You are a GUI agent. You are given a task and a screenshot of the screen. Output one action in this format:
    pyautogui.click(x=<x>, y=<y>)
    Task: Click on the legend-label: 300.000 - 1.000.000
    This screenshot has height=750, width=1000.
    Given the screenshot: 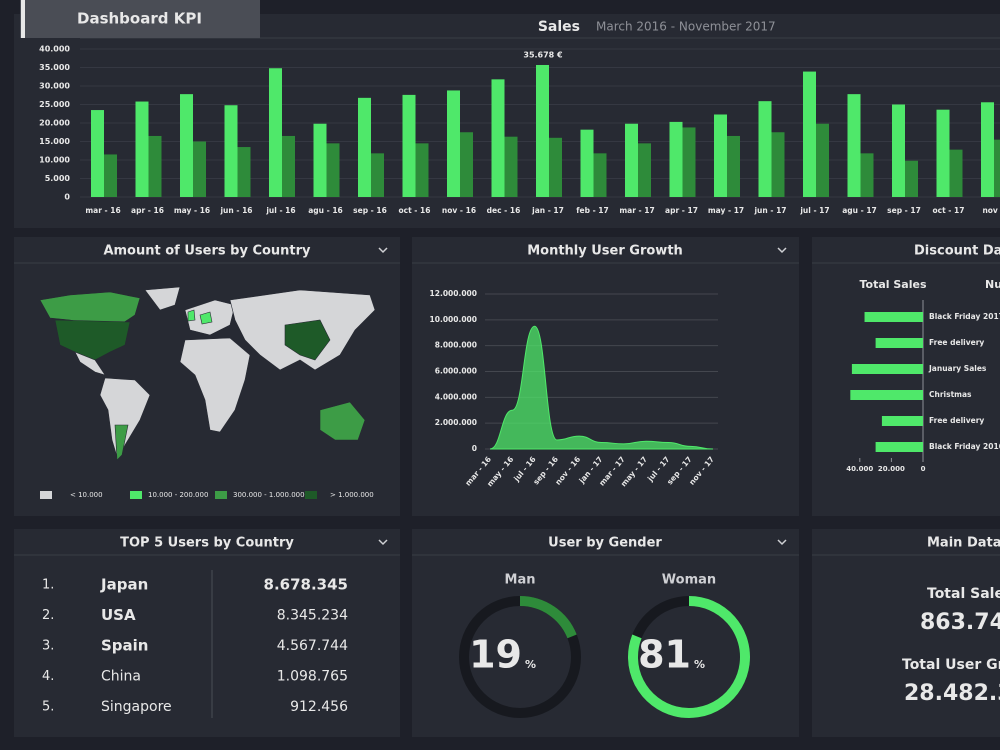 What is the action you would take?
    pyautogui.click(x=269, y=495)
    